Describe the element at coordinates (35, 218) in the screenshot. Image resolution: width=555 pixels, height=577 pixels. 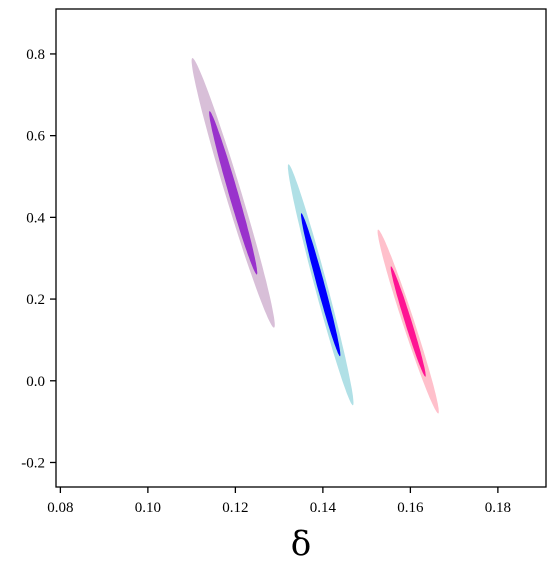
I see `y-tick-label: 0.4` at that location.